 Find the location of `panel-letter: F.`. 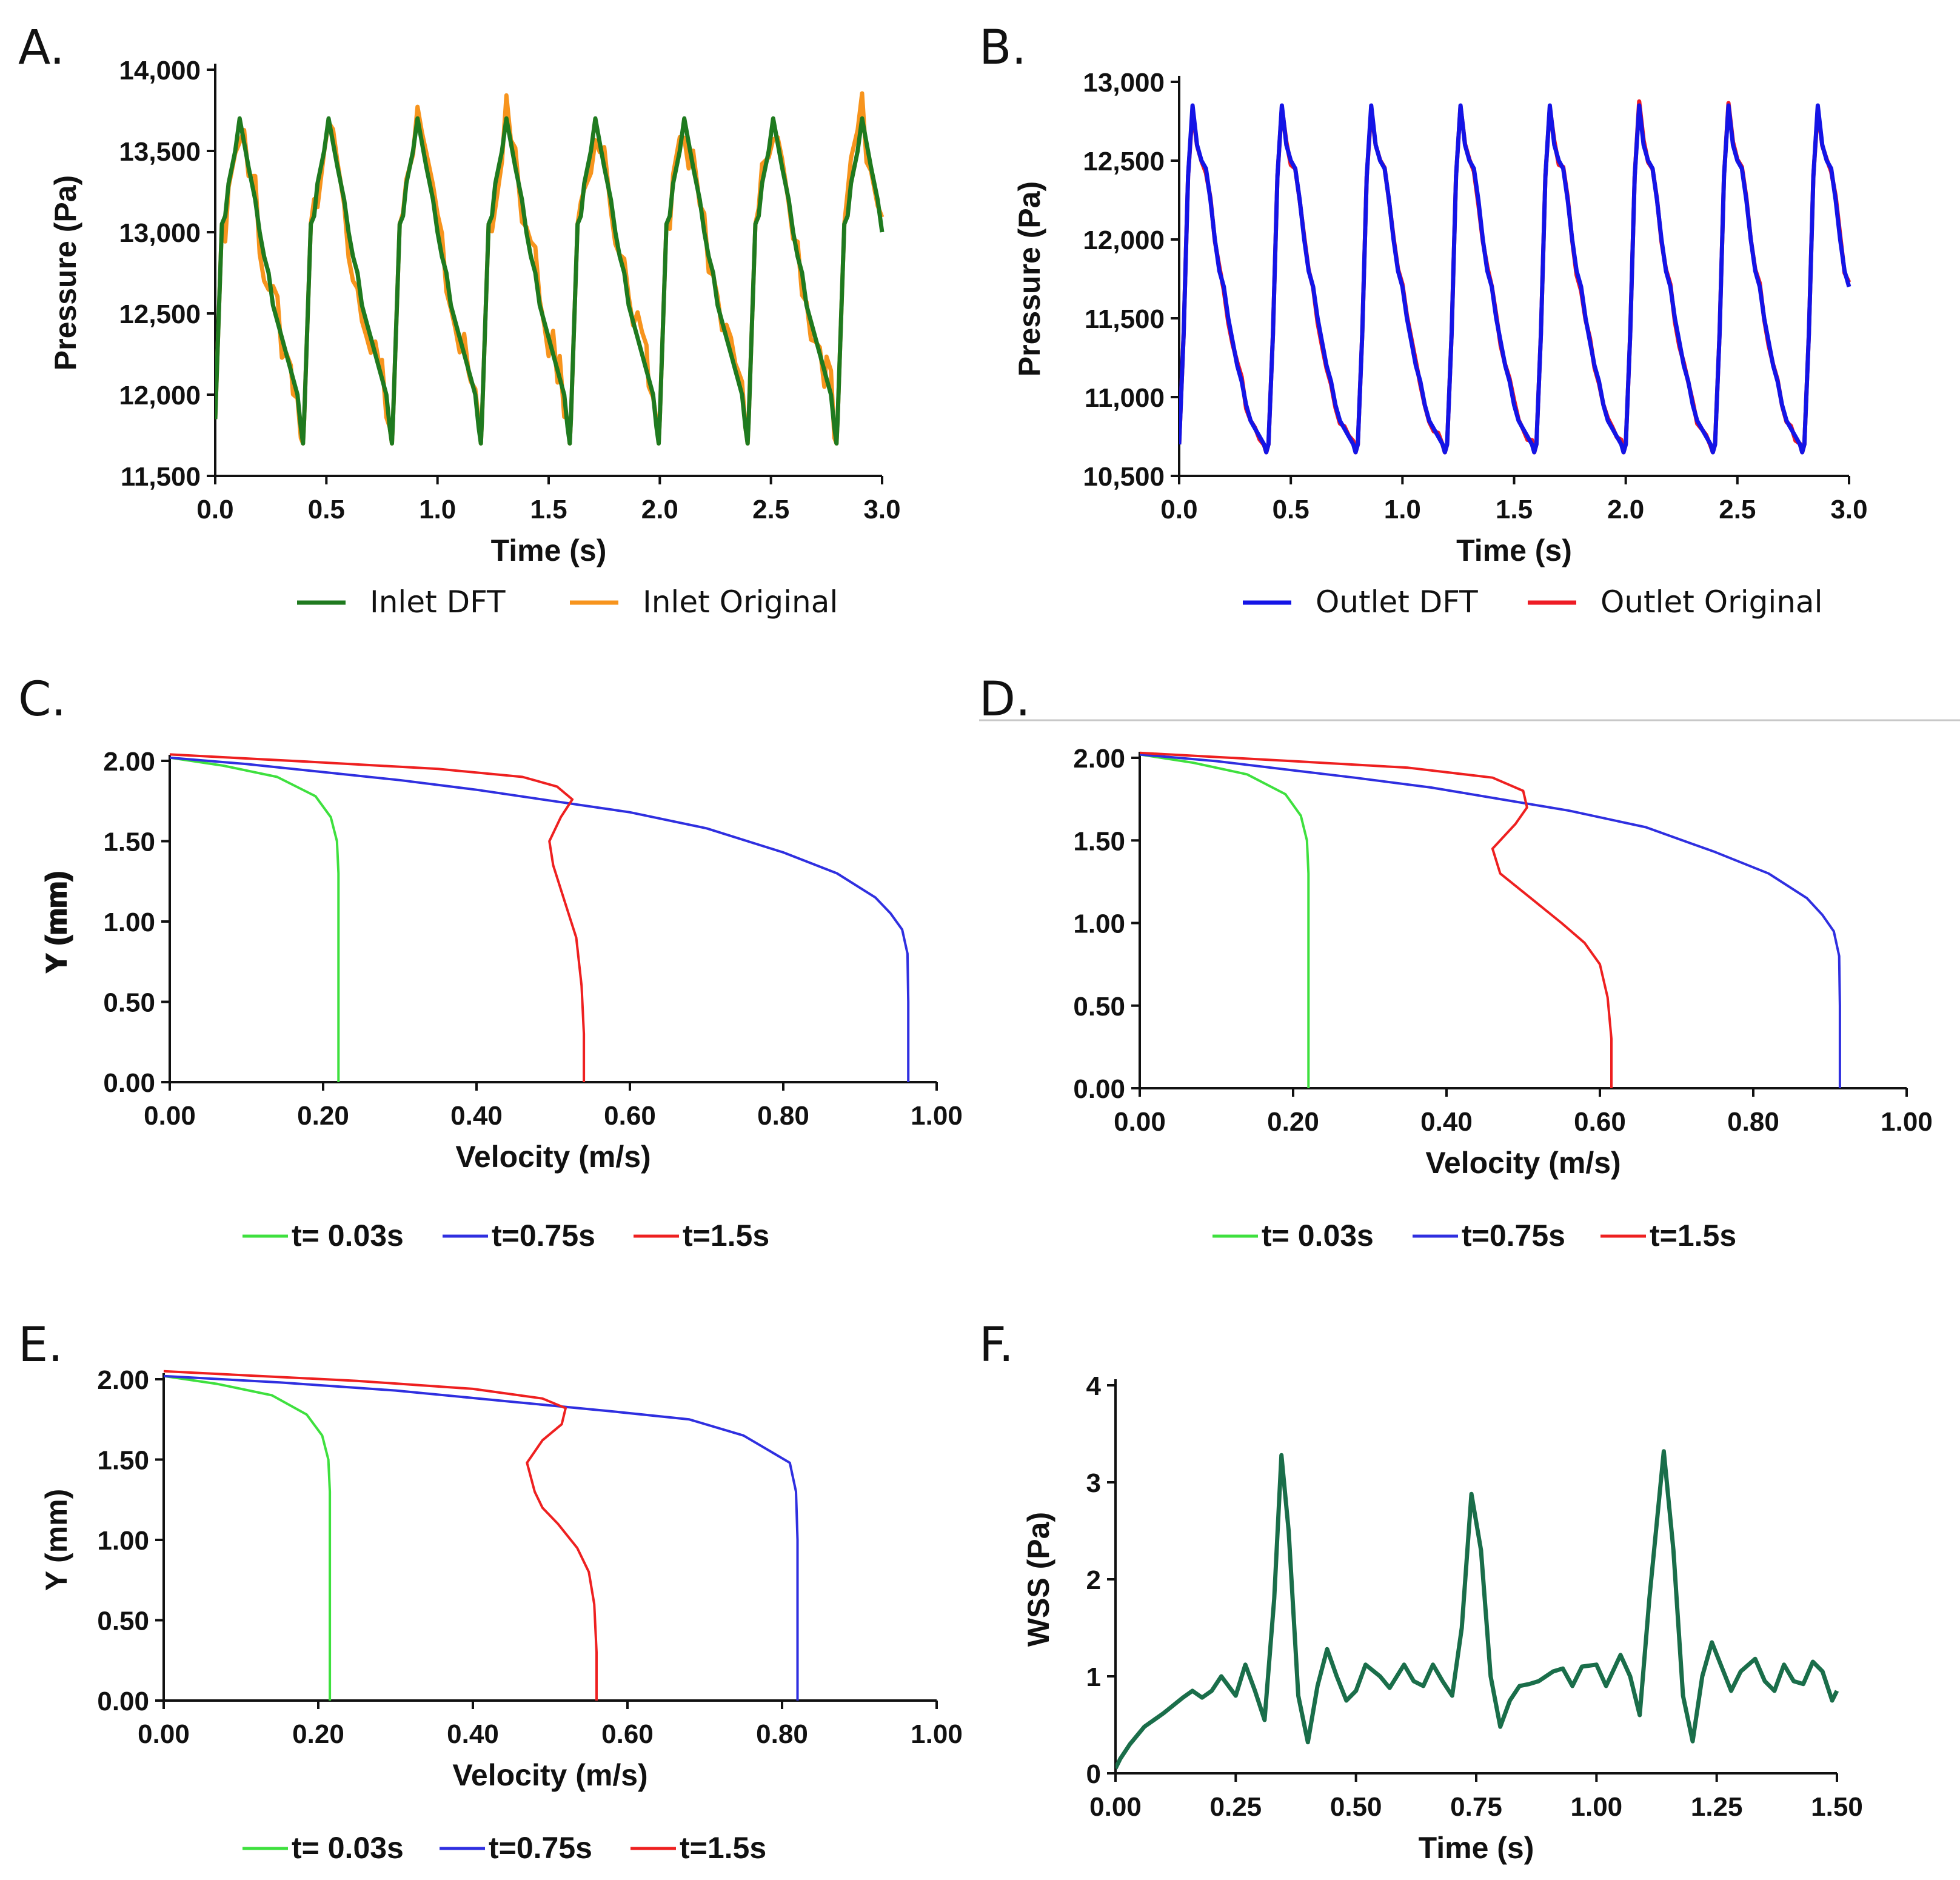

panel-letter: F. is located at coordinates (996, 1345).